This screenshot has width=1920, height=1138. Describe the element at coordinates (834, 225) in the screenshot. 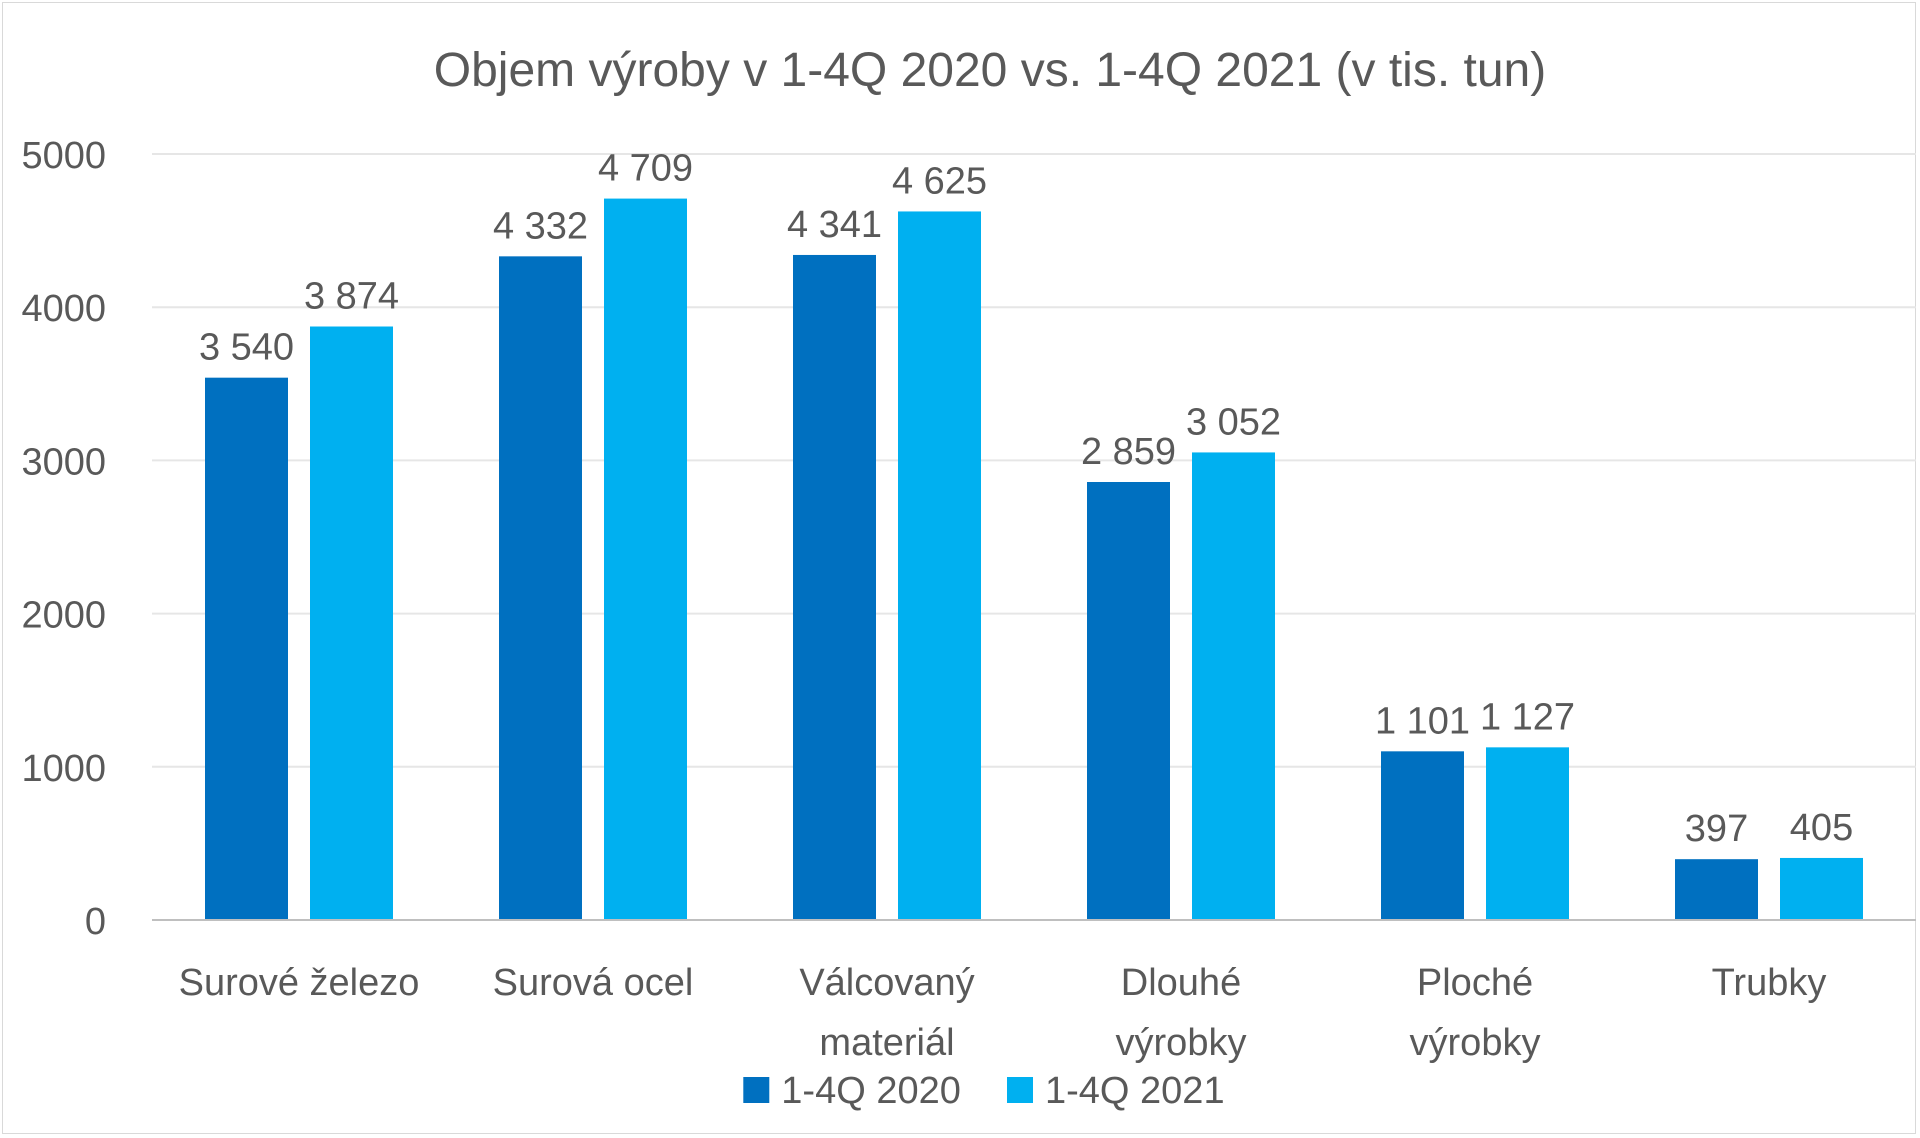

I see `data-label: 4 341` at that location.